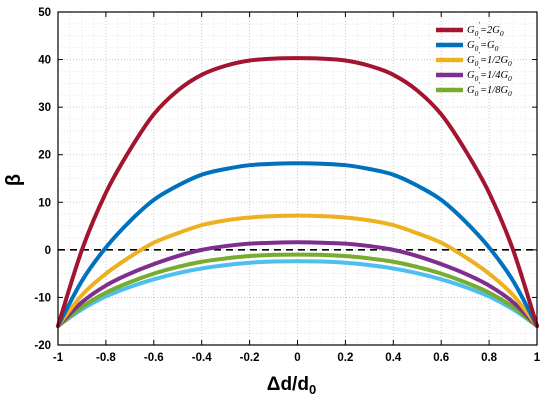 The width and height of the screenshot is (550, 402). Describe the element at coordinates (42, 298) in the screenshot. I see `y-tick-label: -10` at that location.